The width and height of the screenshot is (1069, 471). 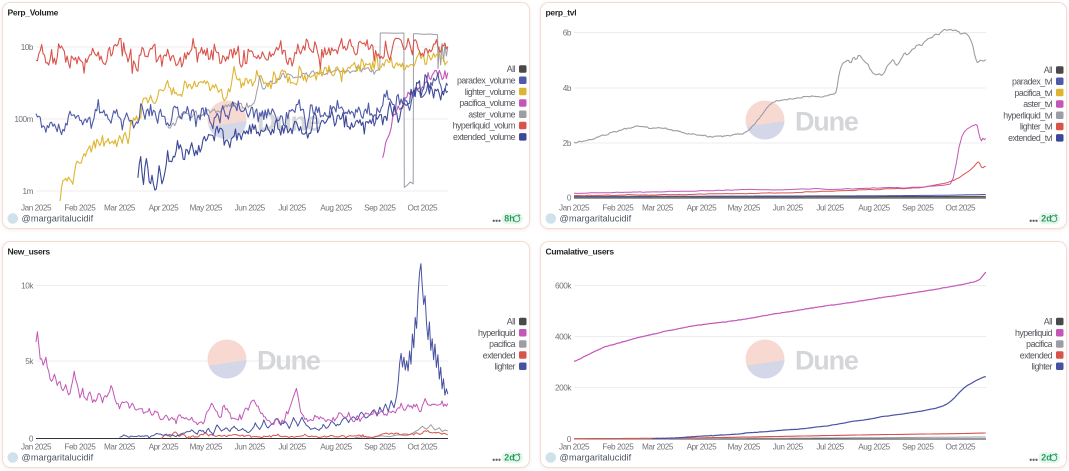 What do you see at coordinates (563, 388) in the screenshot?
I see `svg-text: 200k` at bounding box center [563, 388].